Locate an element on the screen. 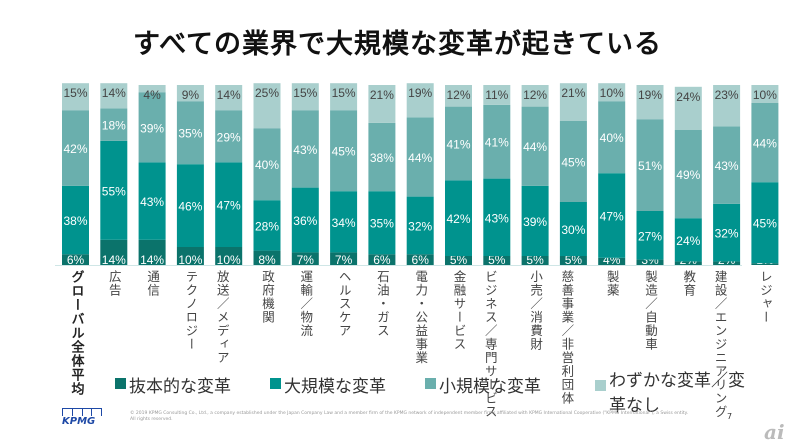 The width and height of the screenshot is (795, 448). legend-label: 抜本的な変革 is located at coordinates (180, 387).